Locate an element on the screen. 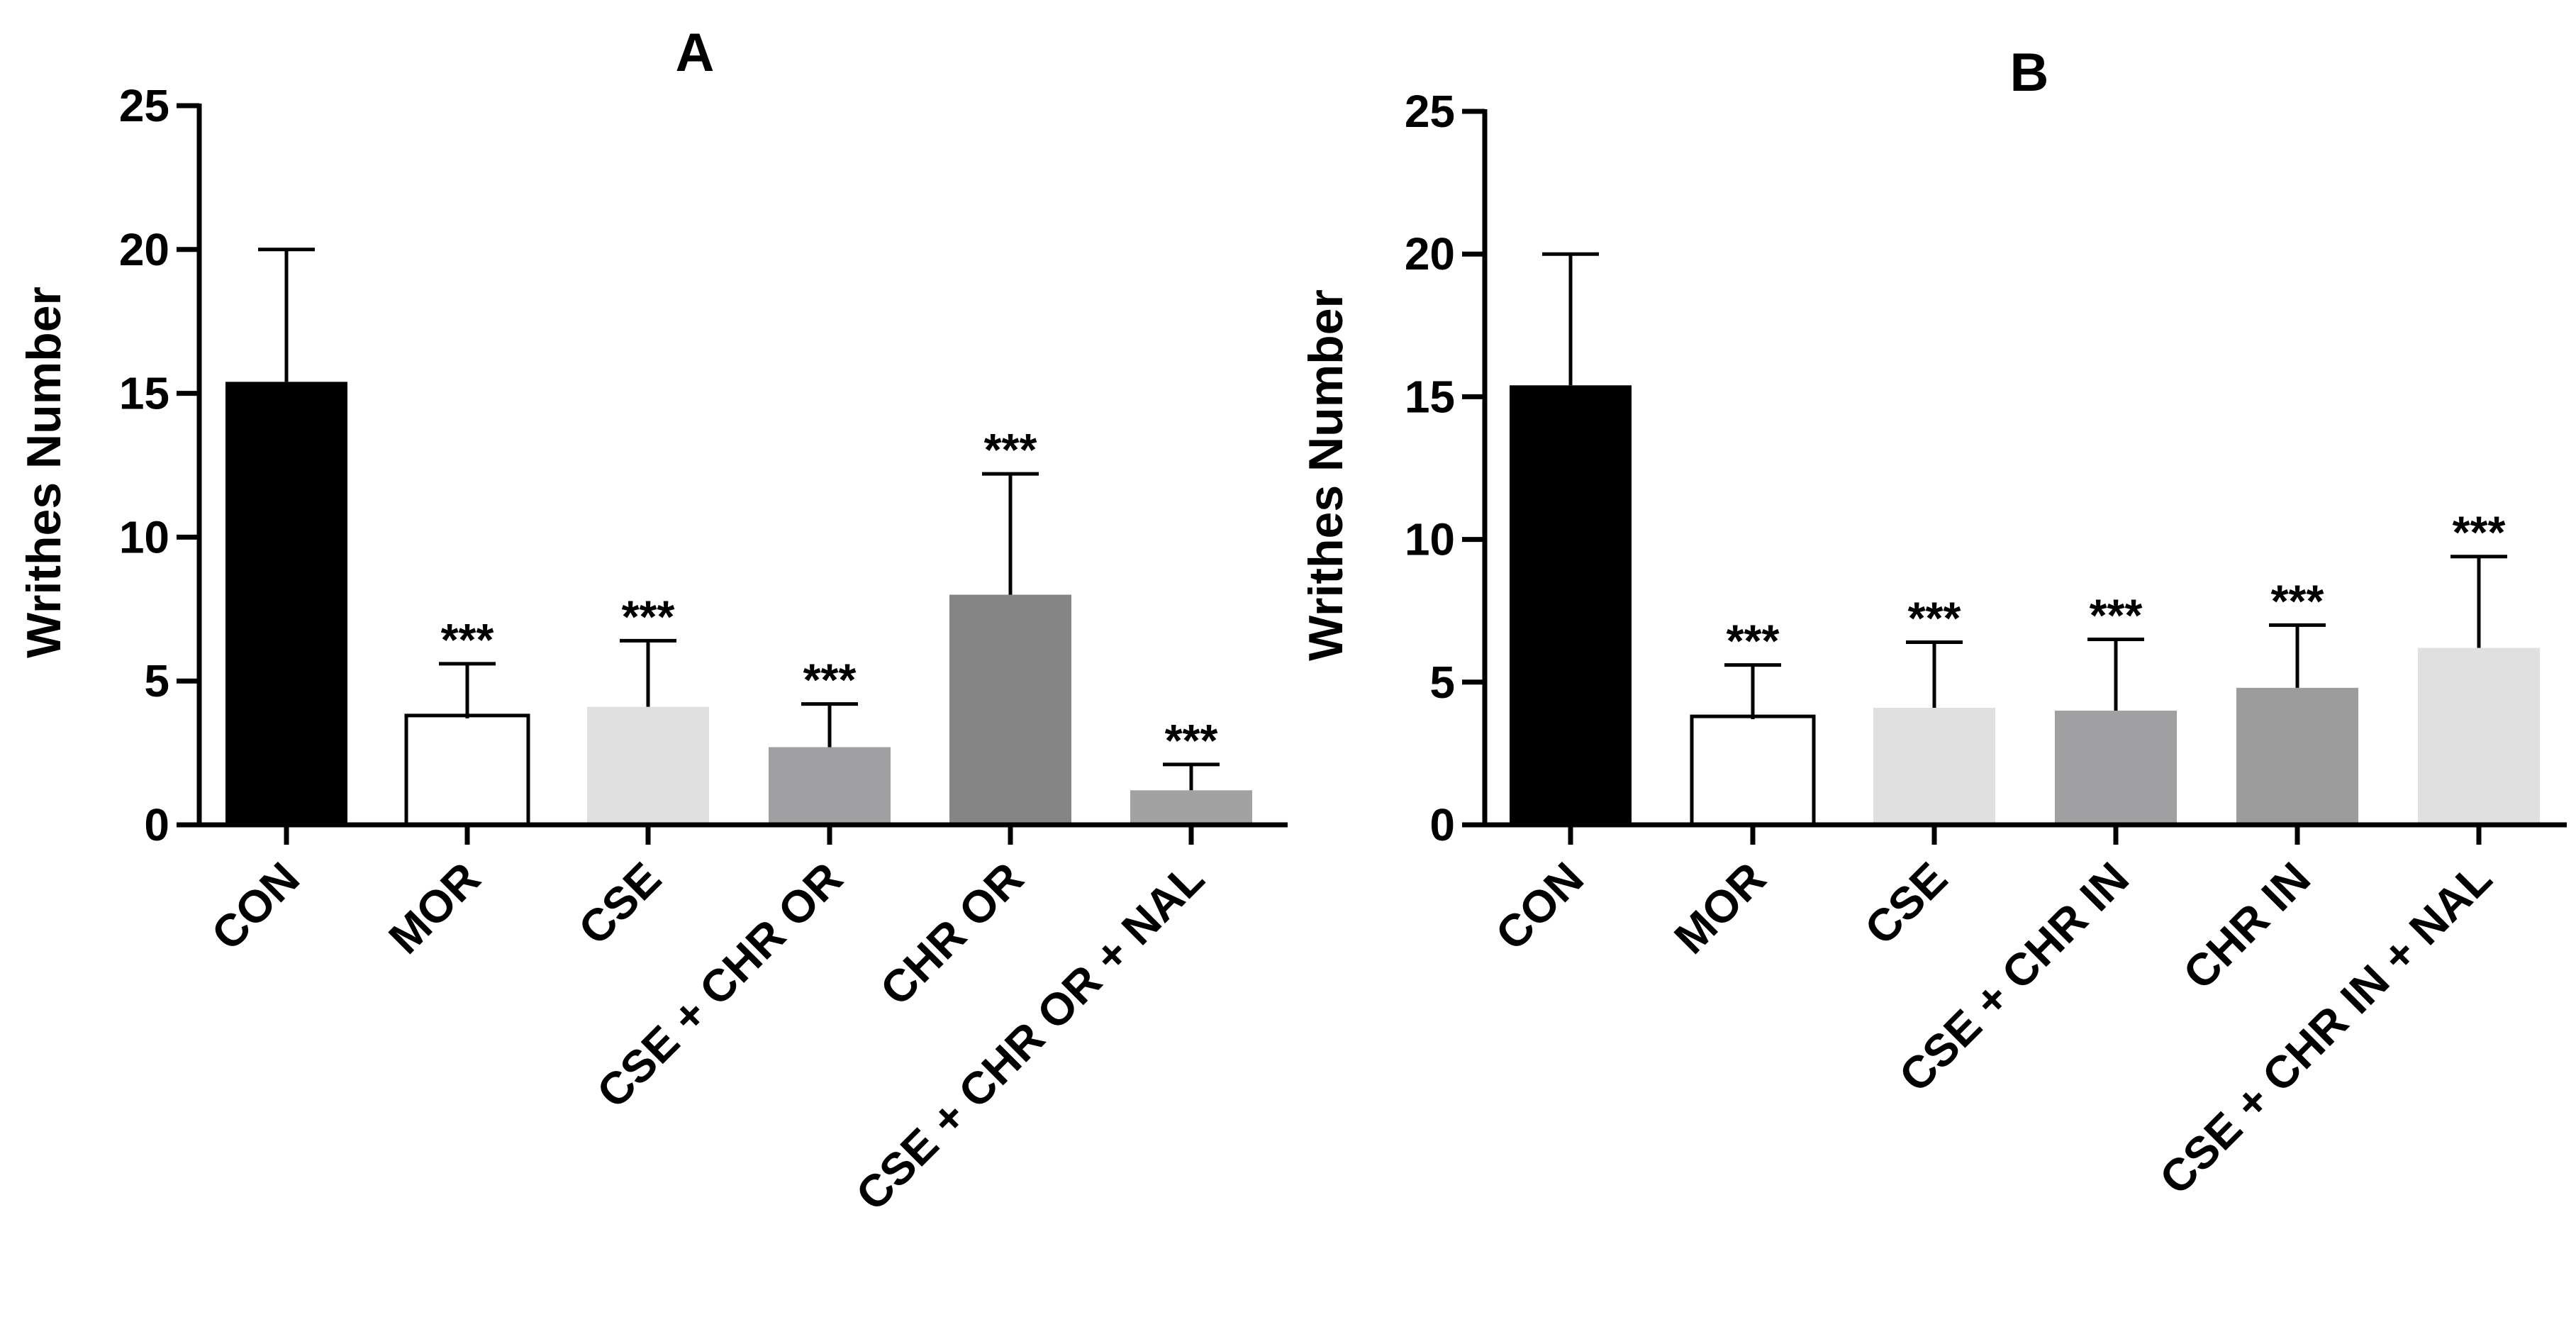 This screenshot has height=1322, width=2576. bar-chr-in is located at coordinates (2297, 756).